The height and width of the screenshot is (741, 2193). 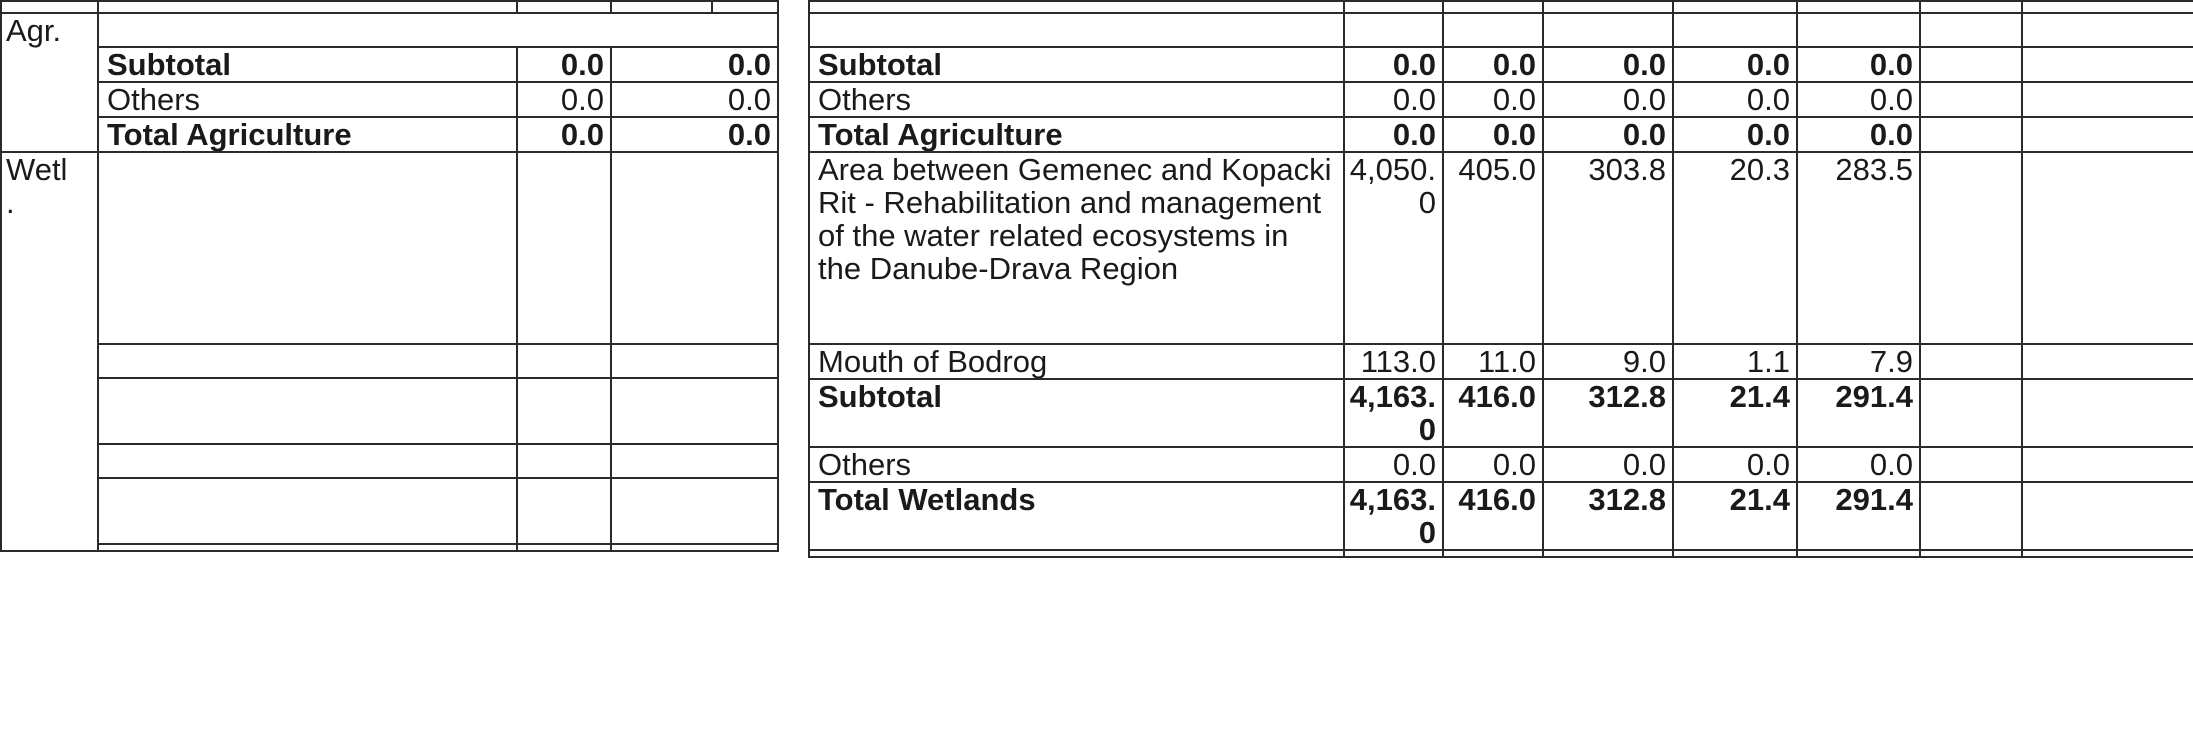 What do you see at coordinates (1076, 516) in the screenshot?
I see `row-label: Total Wetlands` at bounding box center [1076, 516].